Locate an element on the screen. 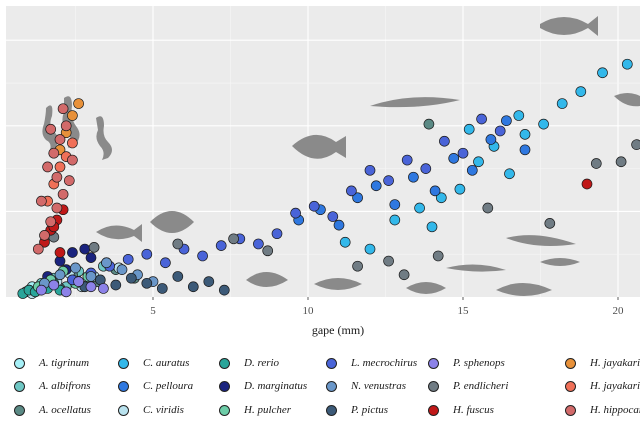 The height and width of the screenshot is (427, 640). legend-label: C. auratus is located at coordinates (166, 363).